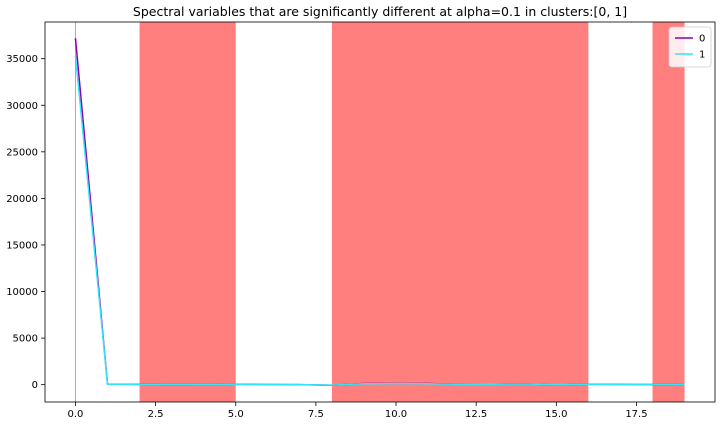 Image resolution: width=722 pixels, height=431 pixels. What do you see at coordinates (22, 292) in the screenshot?
I see `y-tick-label: 10000` at bounding box center [22, 292].